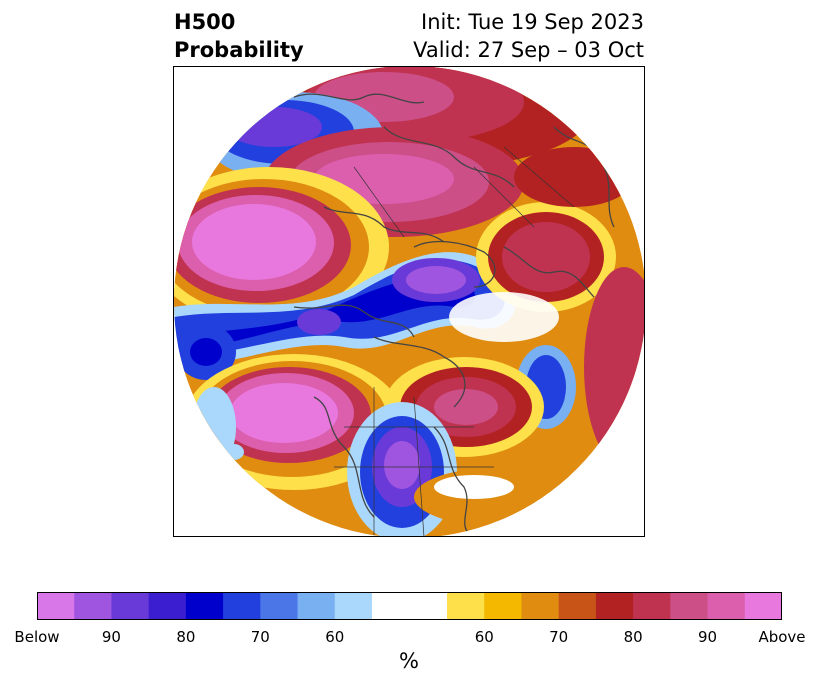 Image resolution: width=819 pixels, height=686 pixels. Describe the element at coordinates (205, 22) in the screenshot. I see `title-variable: H500` at that location.